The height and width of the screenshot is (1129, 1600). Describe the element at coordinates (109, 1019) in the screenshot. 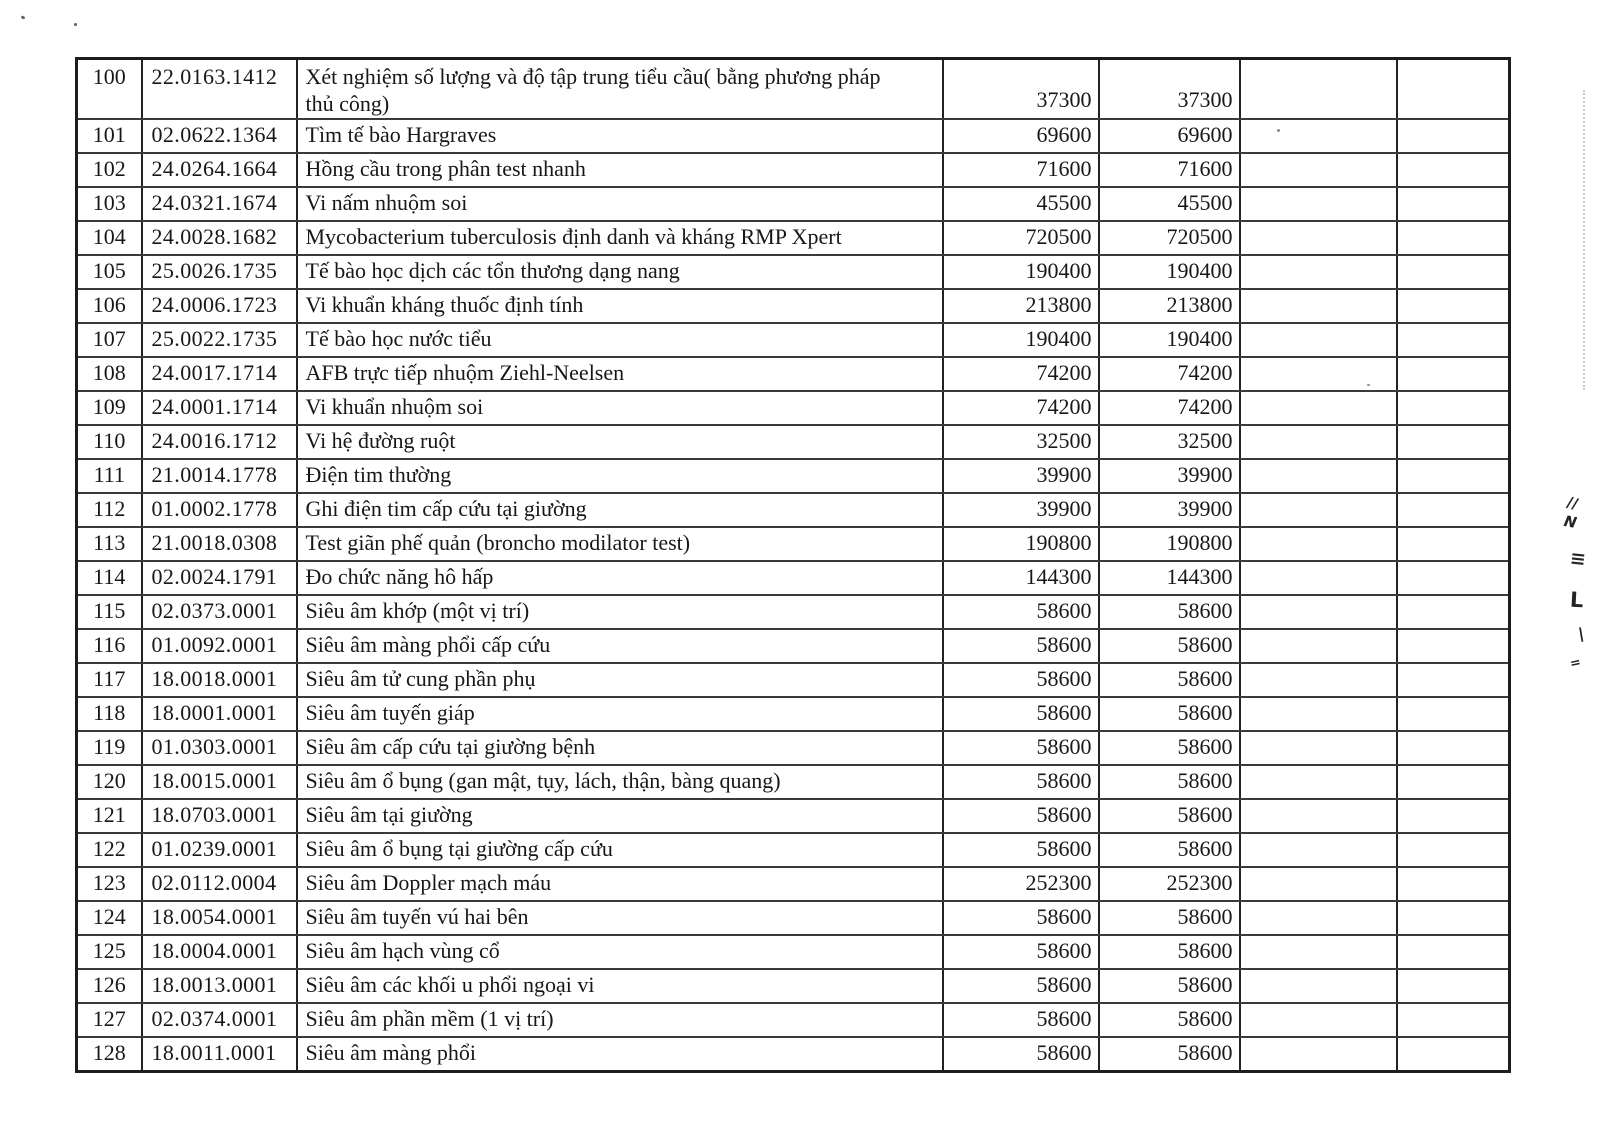

I see `cell-row-number: 127` at that location.